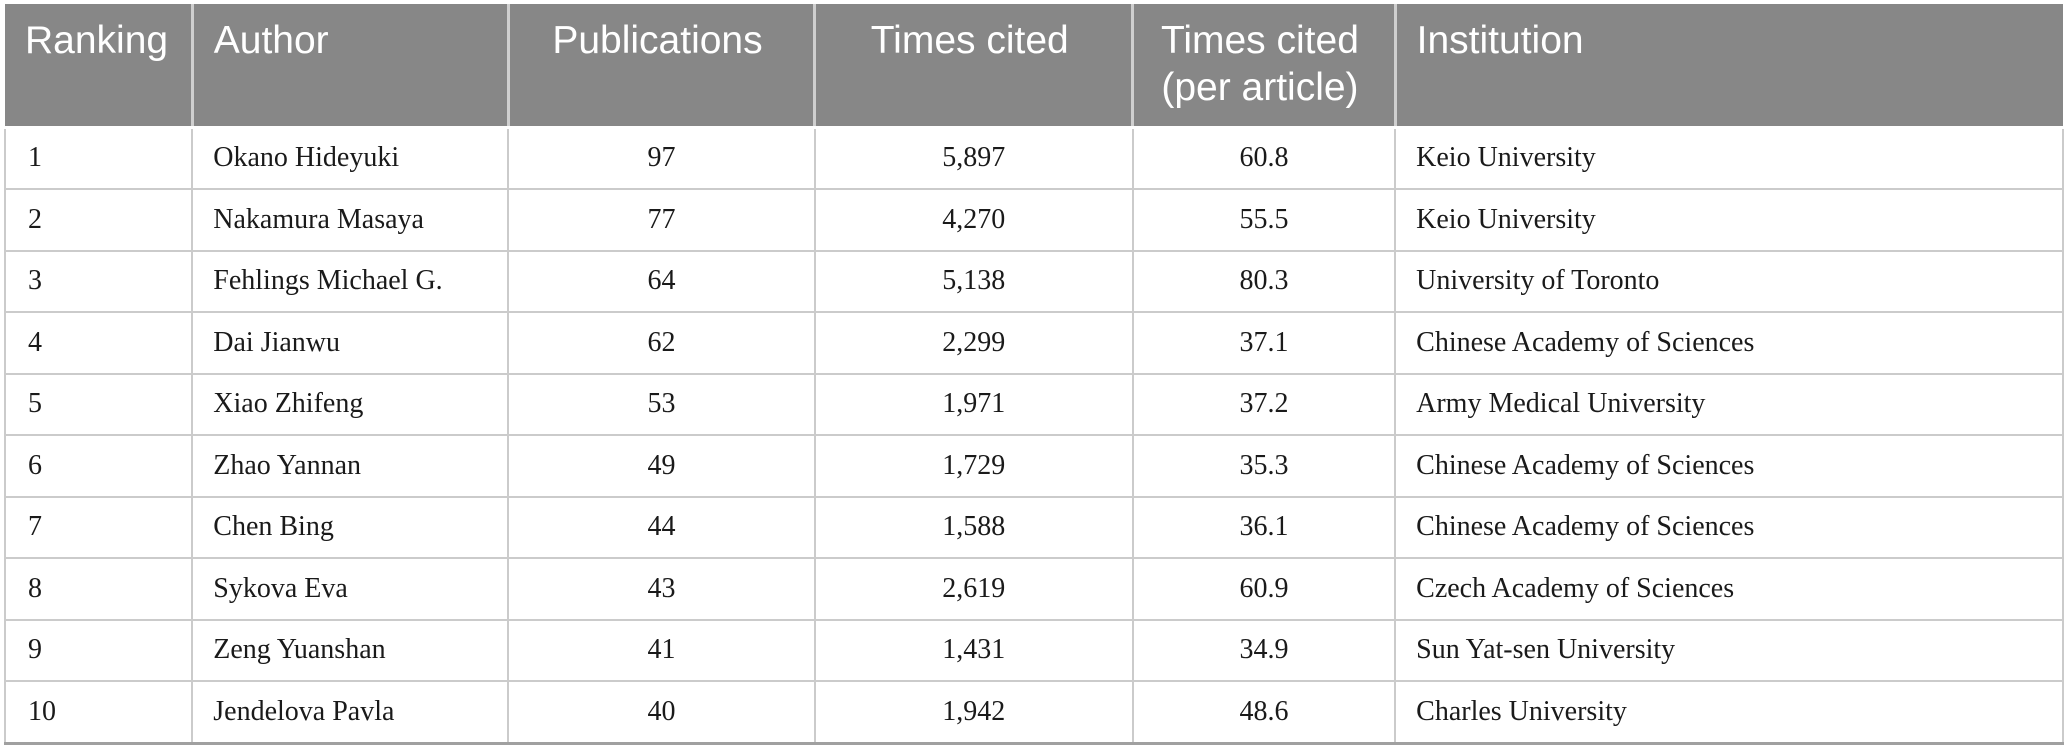  Describe the element at coordinates (350, 589) in the screenshot. I see `cell-author: Sykova Eva` at that location.